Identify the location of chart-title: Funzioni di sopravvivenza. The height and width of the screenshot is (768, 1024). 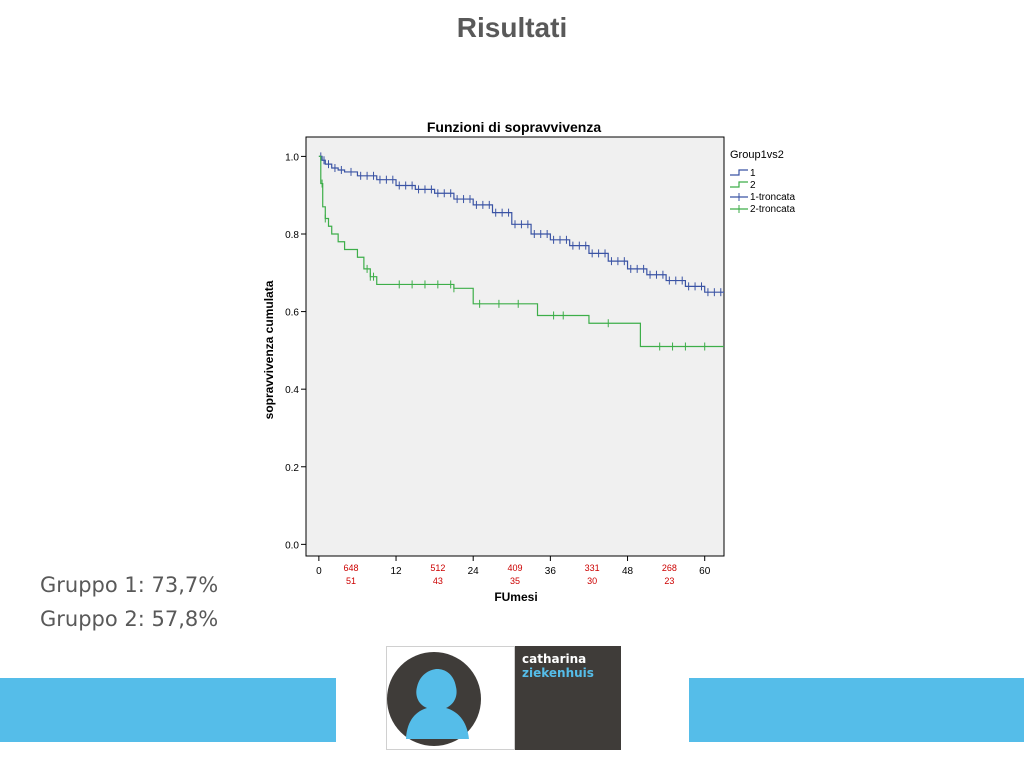
(514, 127).